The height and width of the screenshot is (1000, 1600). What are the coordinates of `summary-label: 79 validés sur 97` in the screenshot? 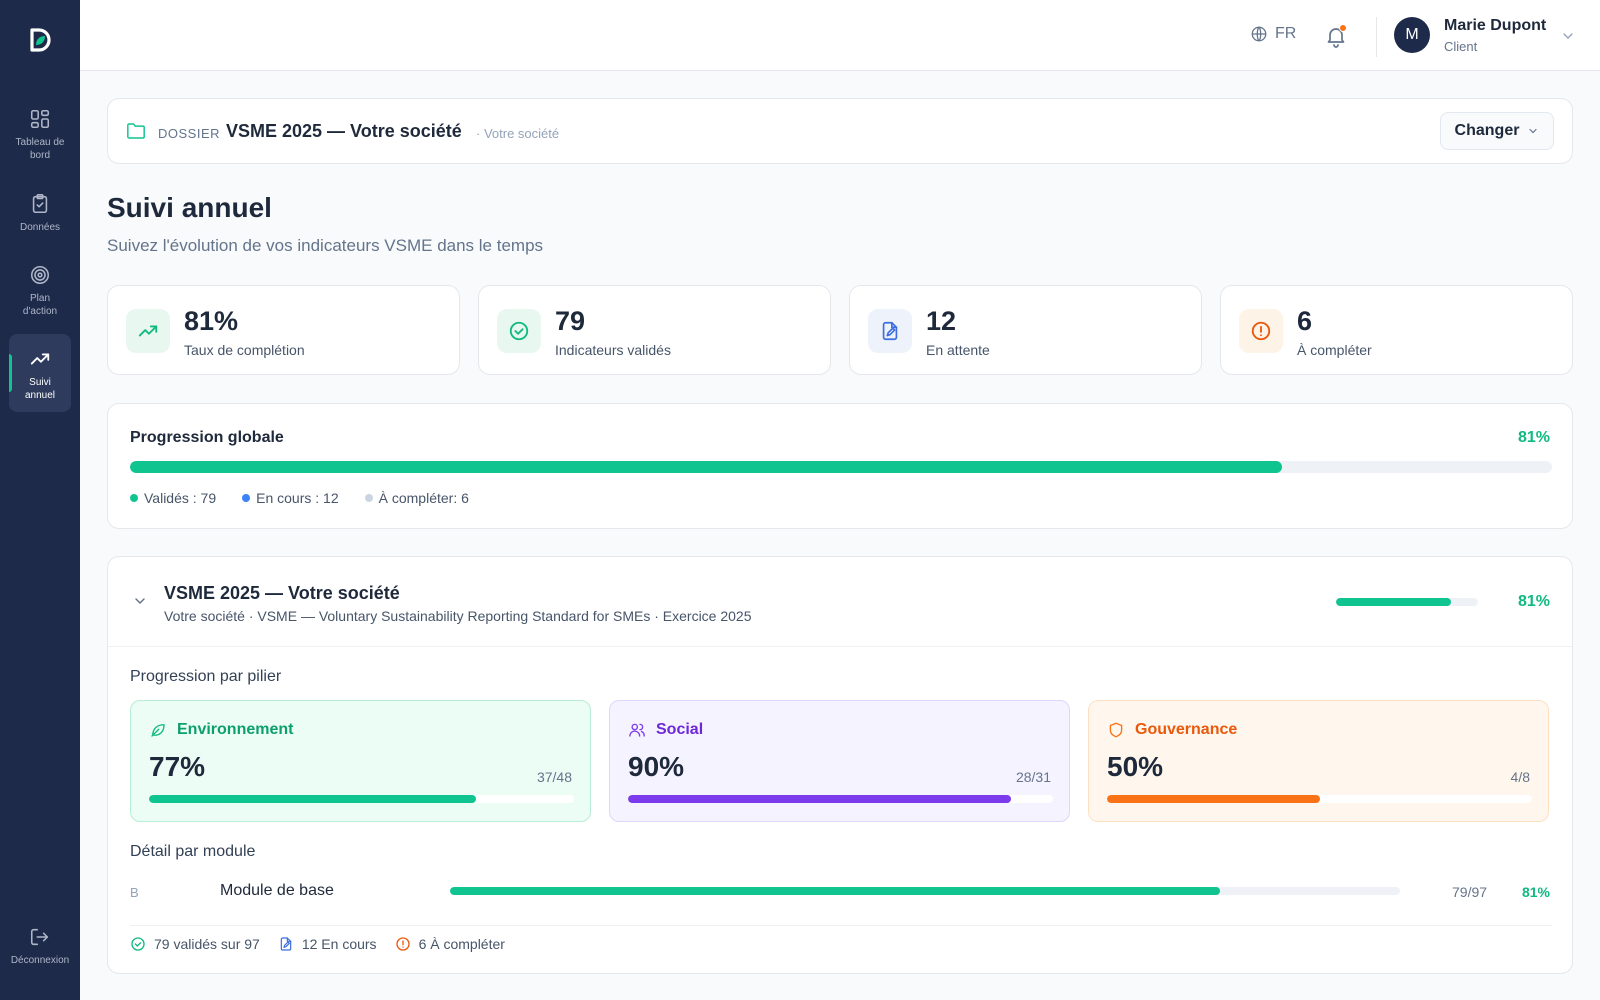 It's located at (207, 944).